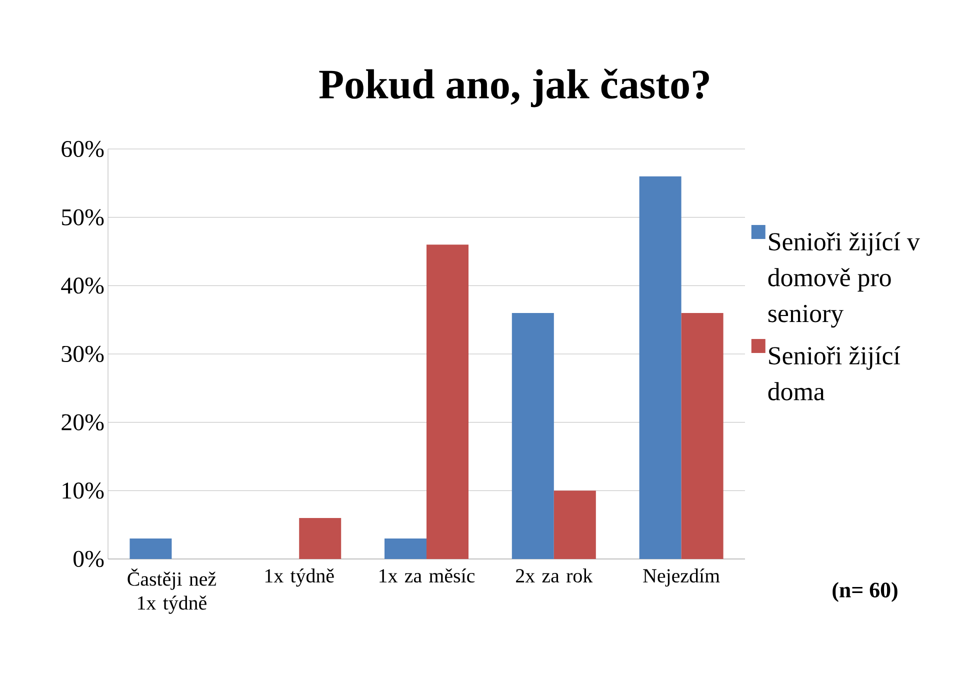  I want to click on y-tick-label: 40%, so click(82, 286).